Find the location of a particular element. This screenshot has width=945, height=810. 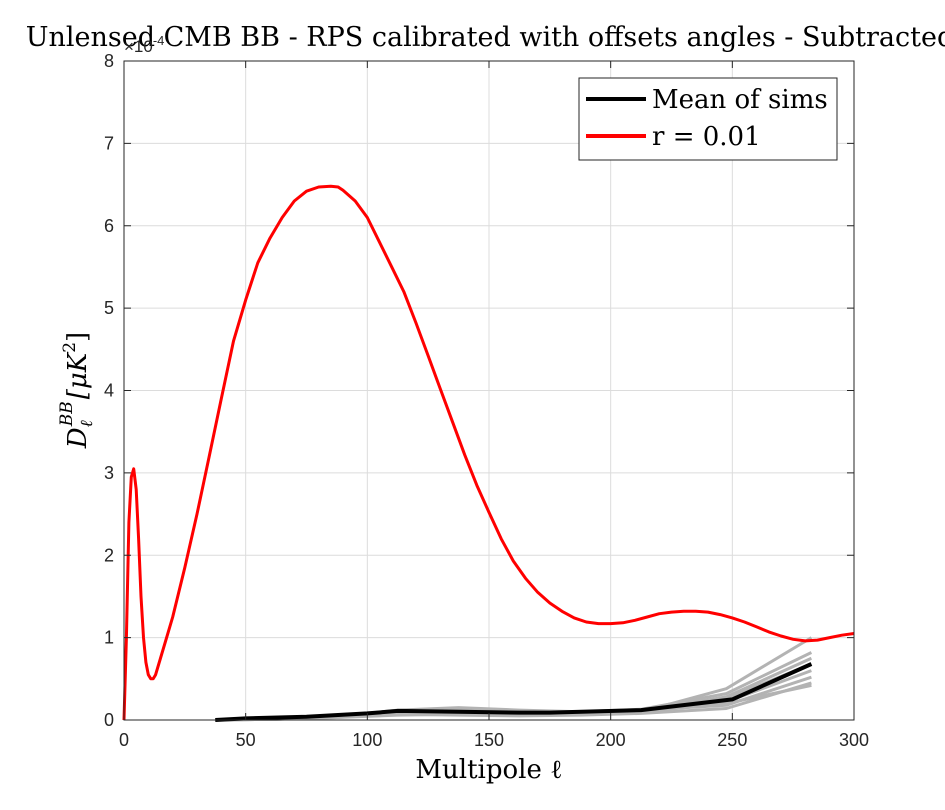

y-label-sup: BB is located at coordinates (67, 414).